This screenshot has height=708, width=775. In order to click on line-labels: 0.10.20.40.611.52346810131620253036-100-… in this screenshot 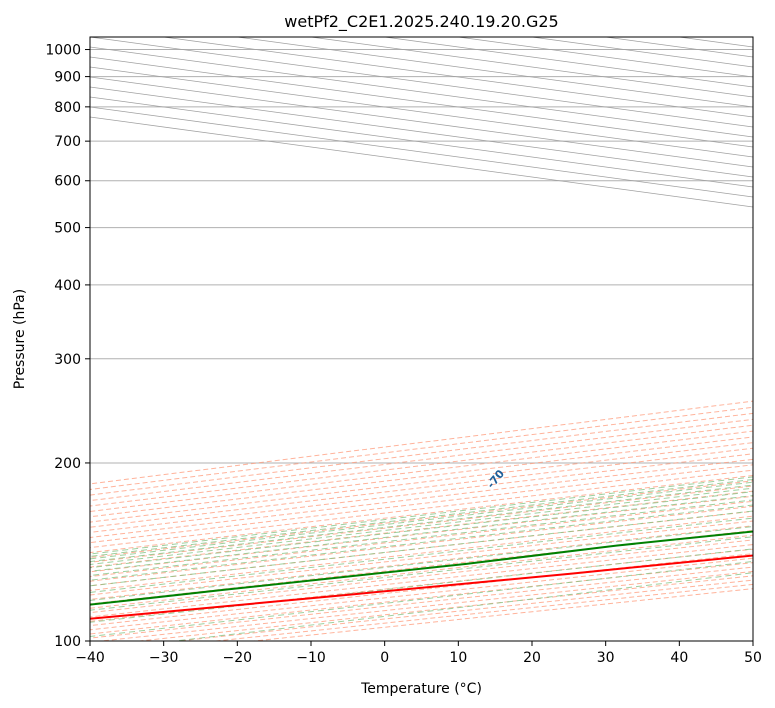, I will do `click(253, 505)`.